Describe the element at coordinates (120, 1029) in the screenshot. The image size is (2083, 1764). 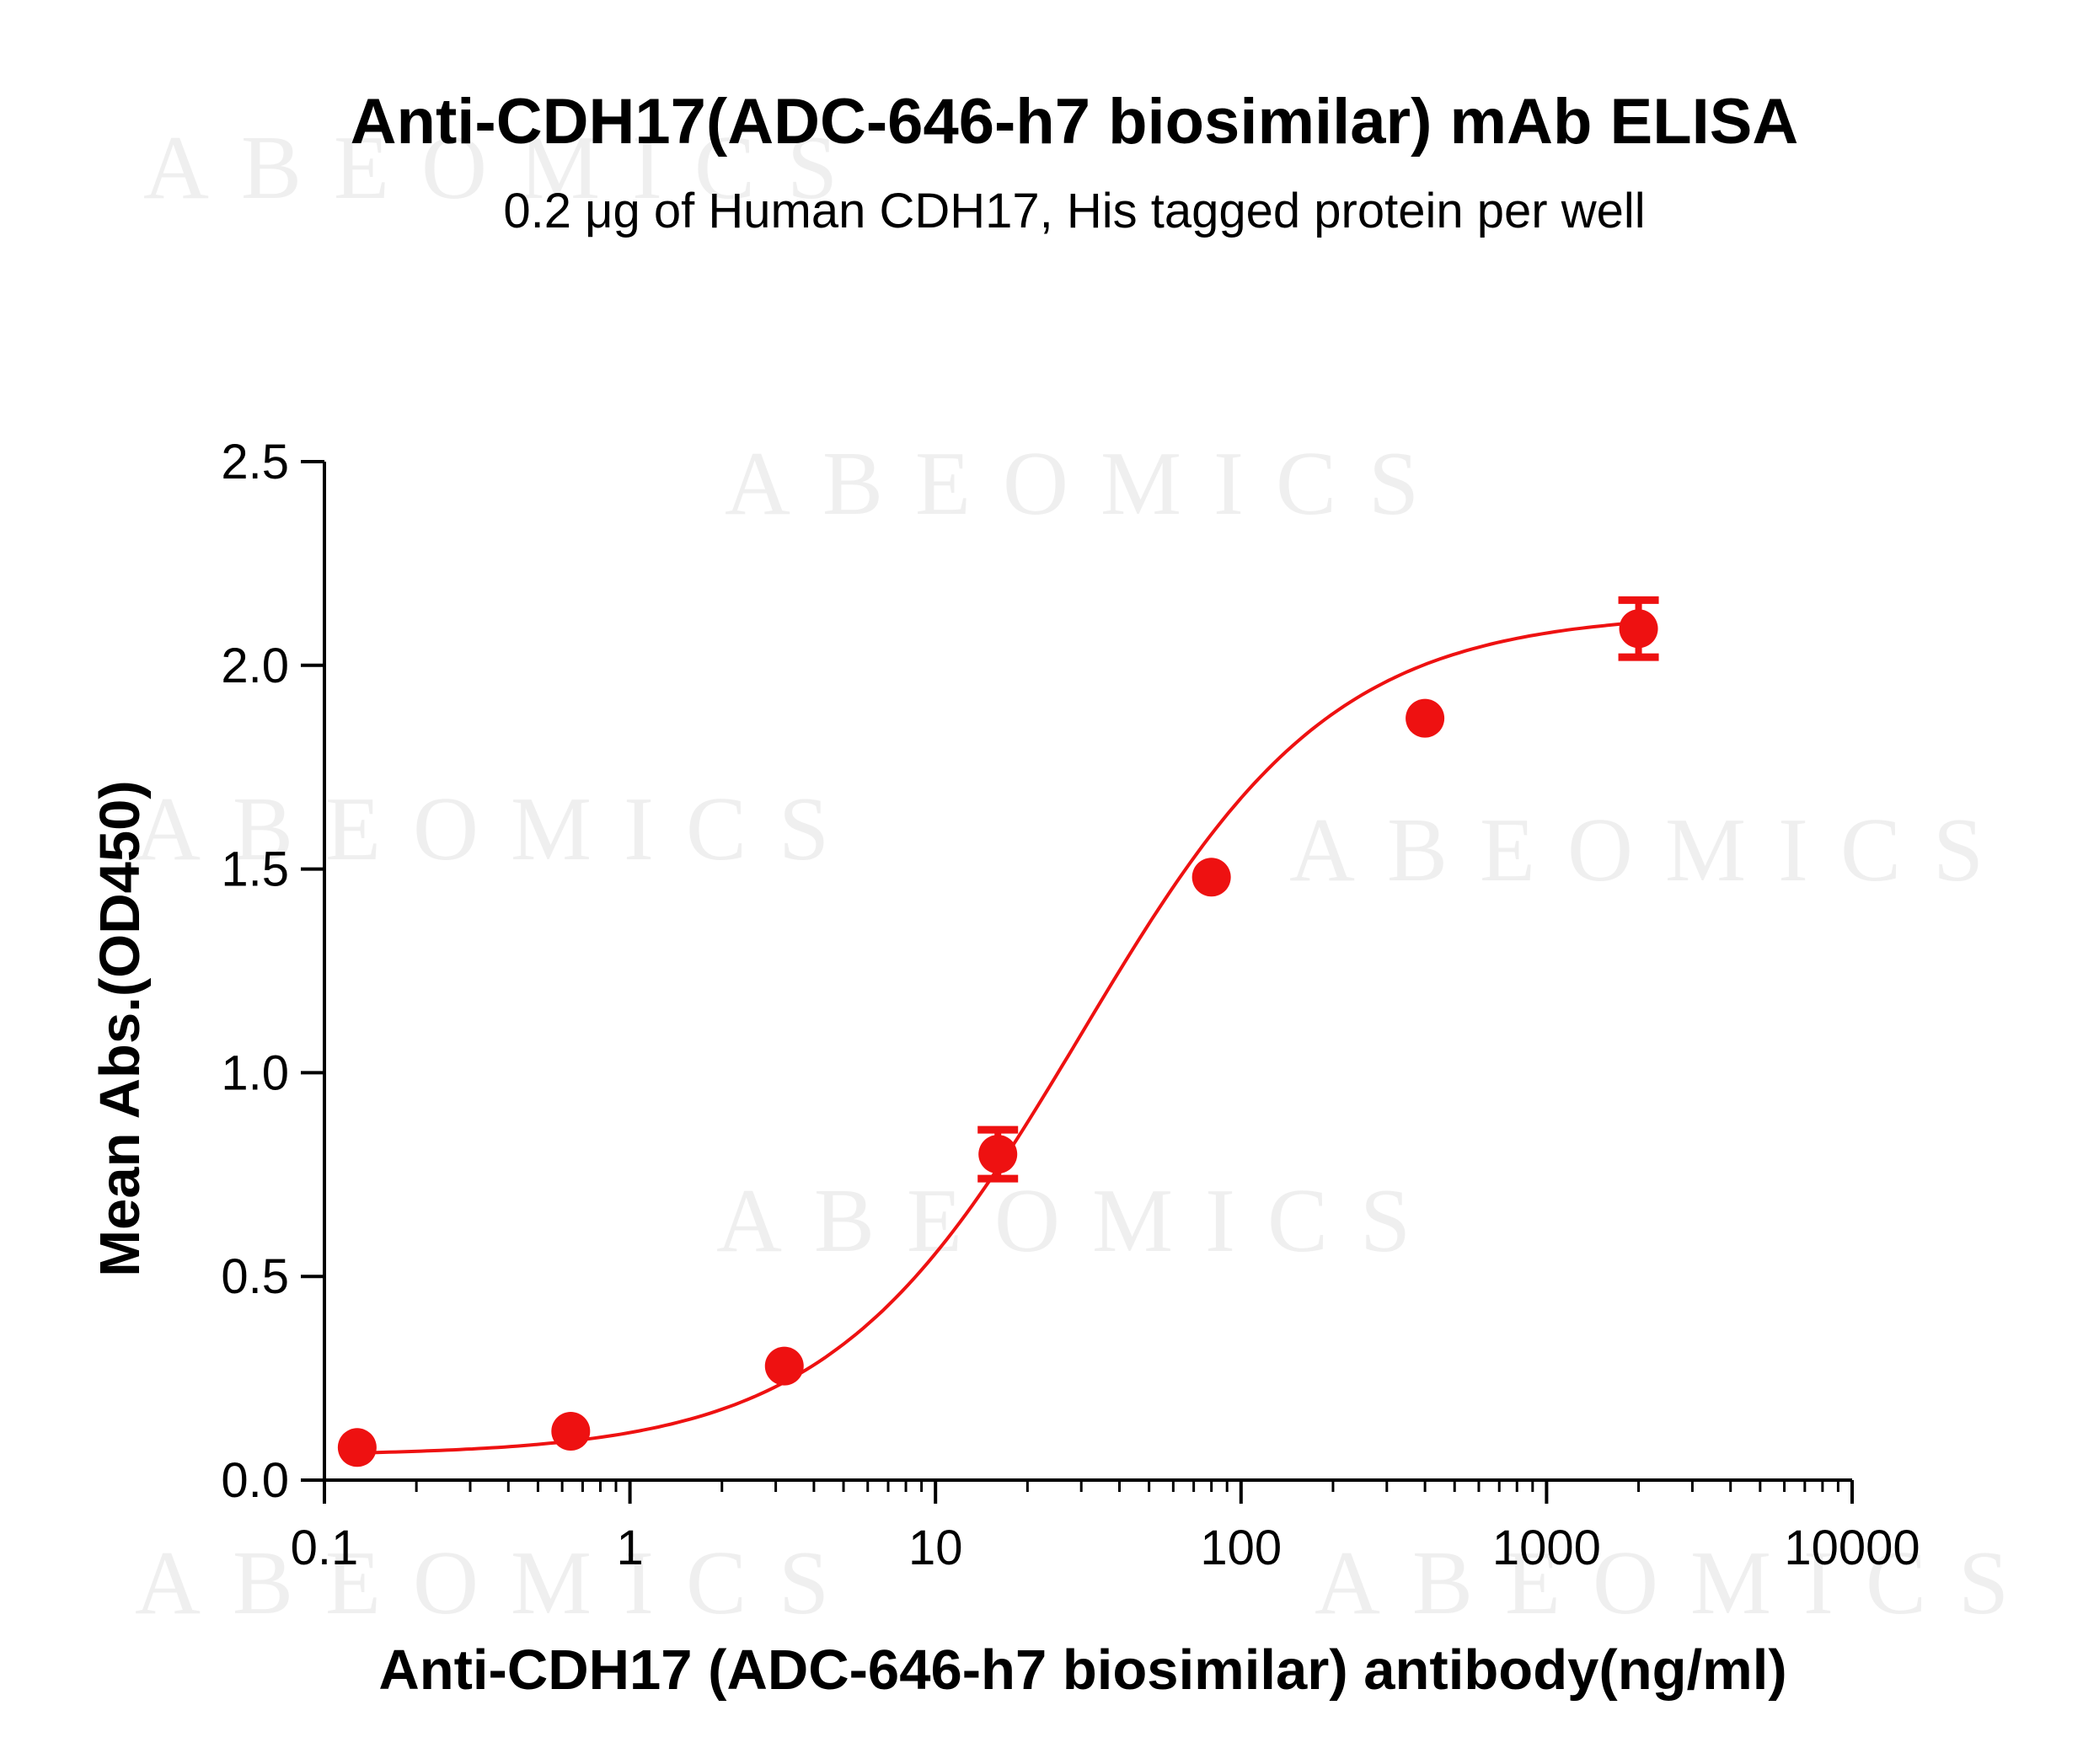
I see `y-axis-label: Mean Abs.(OD450)` at that location.